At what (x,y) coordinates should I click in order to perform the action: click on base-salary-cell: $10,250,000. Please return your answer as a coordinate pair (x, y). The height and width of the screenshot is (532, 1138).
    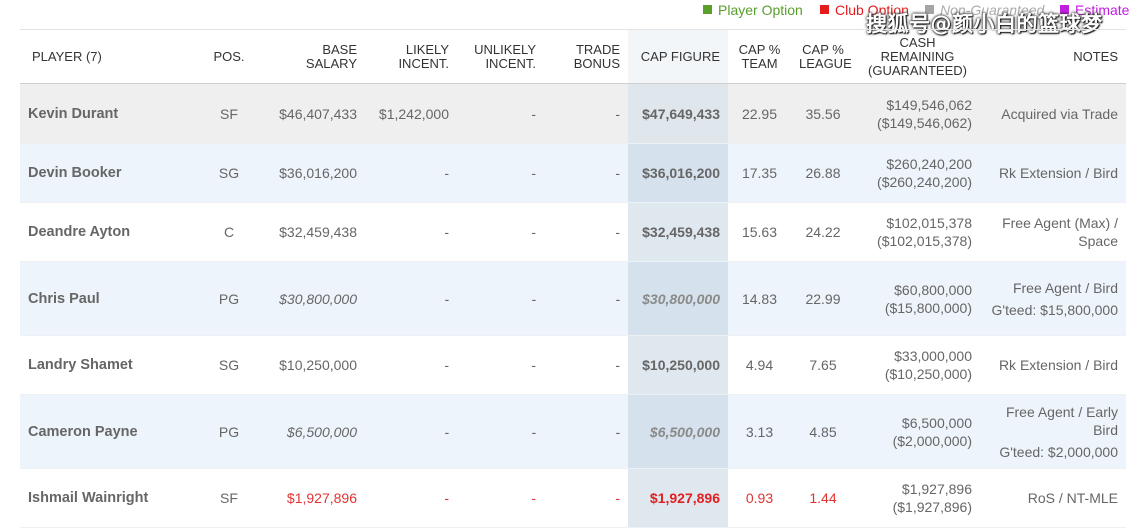
    Looking at the image, I should click on (314, 365).